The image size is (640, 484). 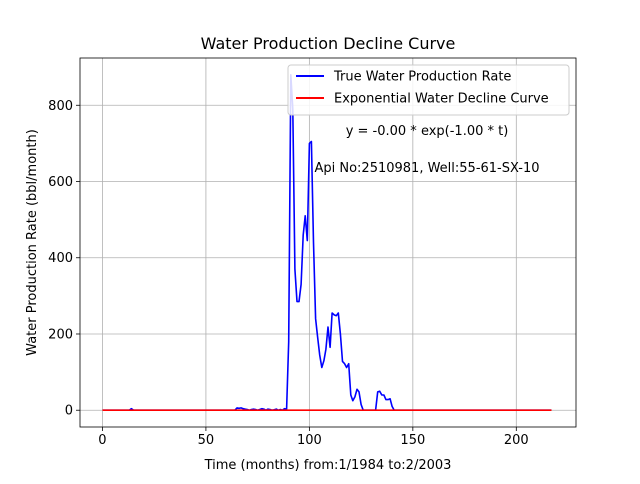 I want to click on y-axis-label: Water Production Rate (bbl/month), so click(x=32, y=242).